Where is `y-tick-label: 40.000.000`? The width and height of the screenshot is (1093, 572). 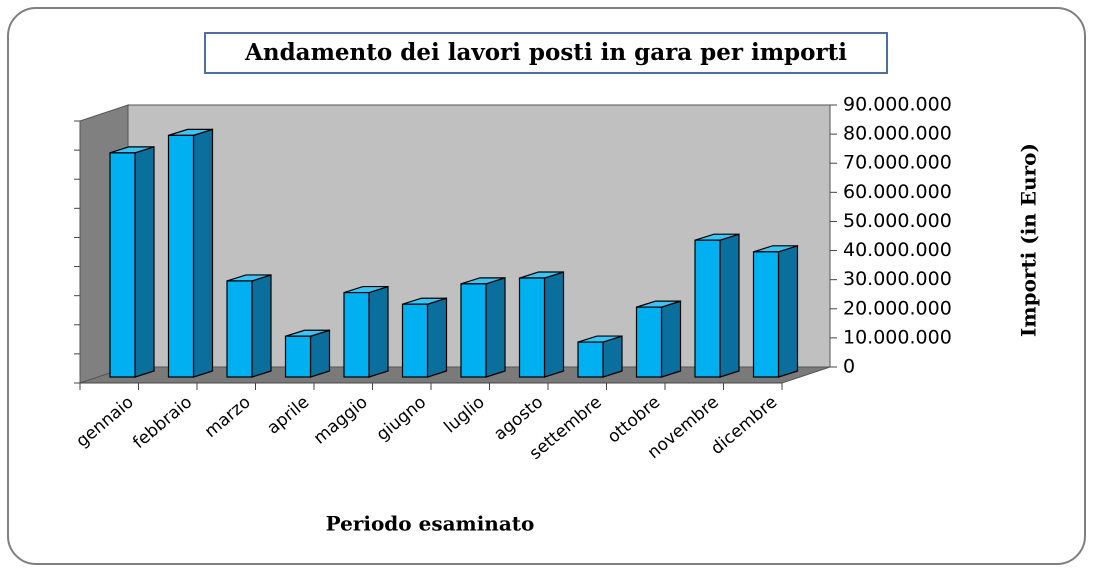
y-tick-label: 40.000.000 is located at coordinates (897, 250).